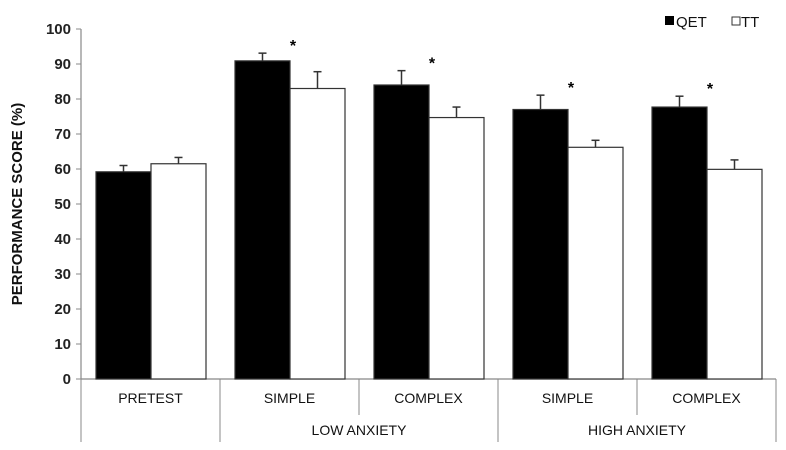  I want to click on y-tick-label: 0, so click(67, 379).